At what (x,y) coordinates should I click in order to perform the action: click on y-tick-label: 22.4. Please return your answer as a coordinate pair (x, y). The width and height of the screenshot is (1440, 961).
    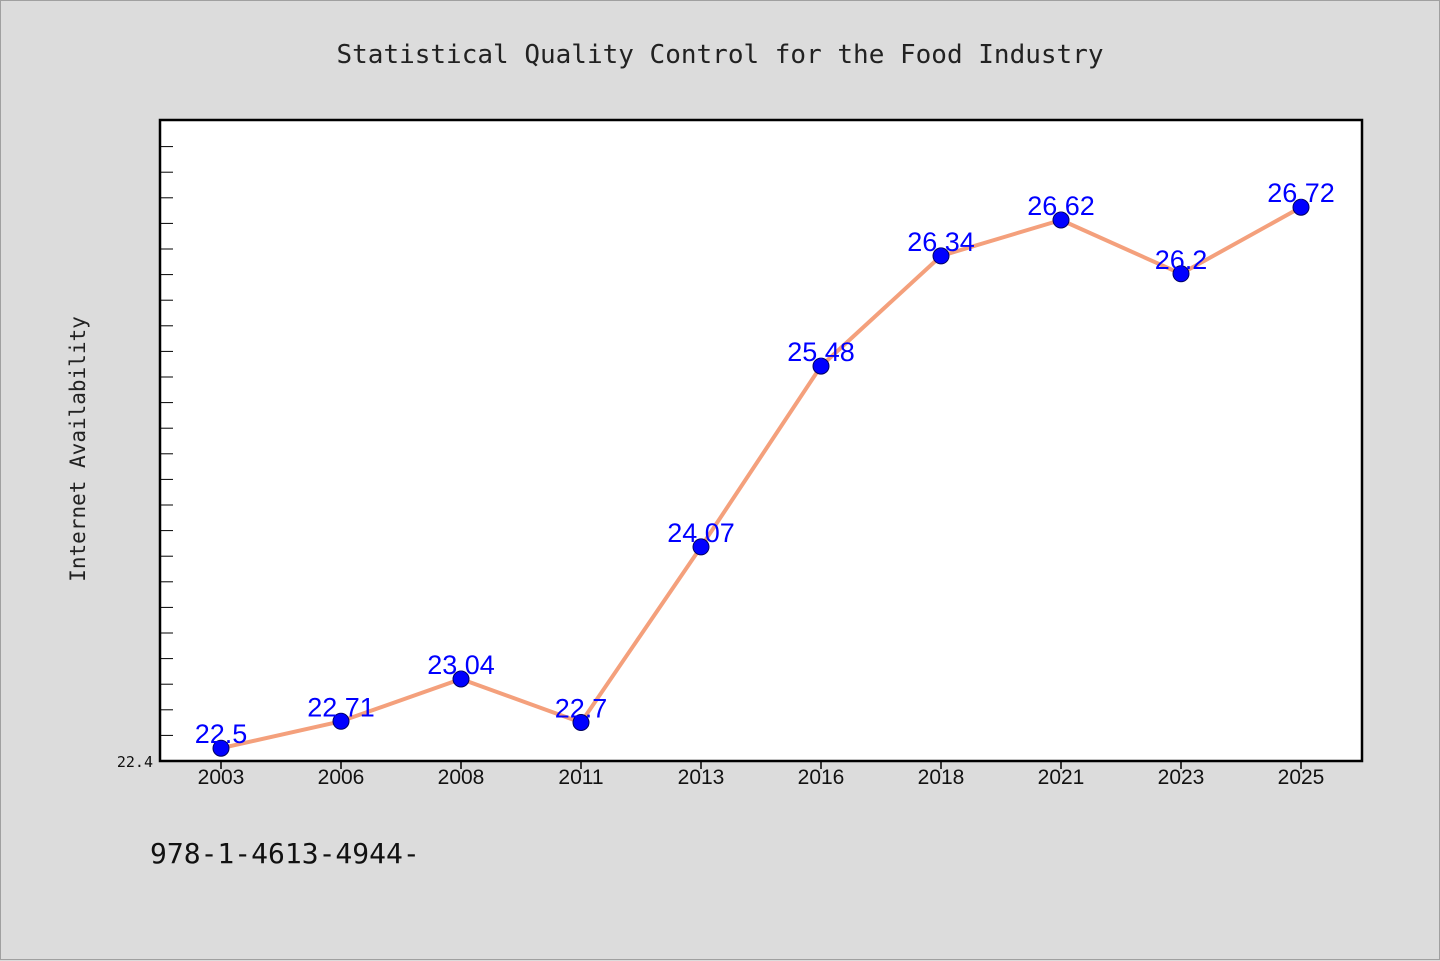
    Looking at the image, I should click on (135, 762).